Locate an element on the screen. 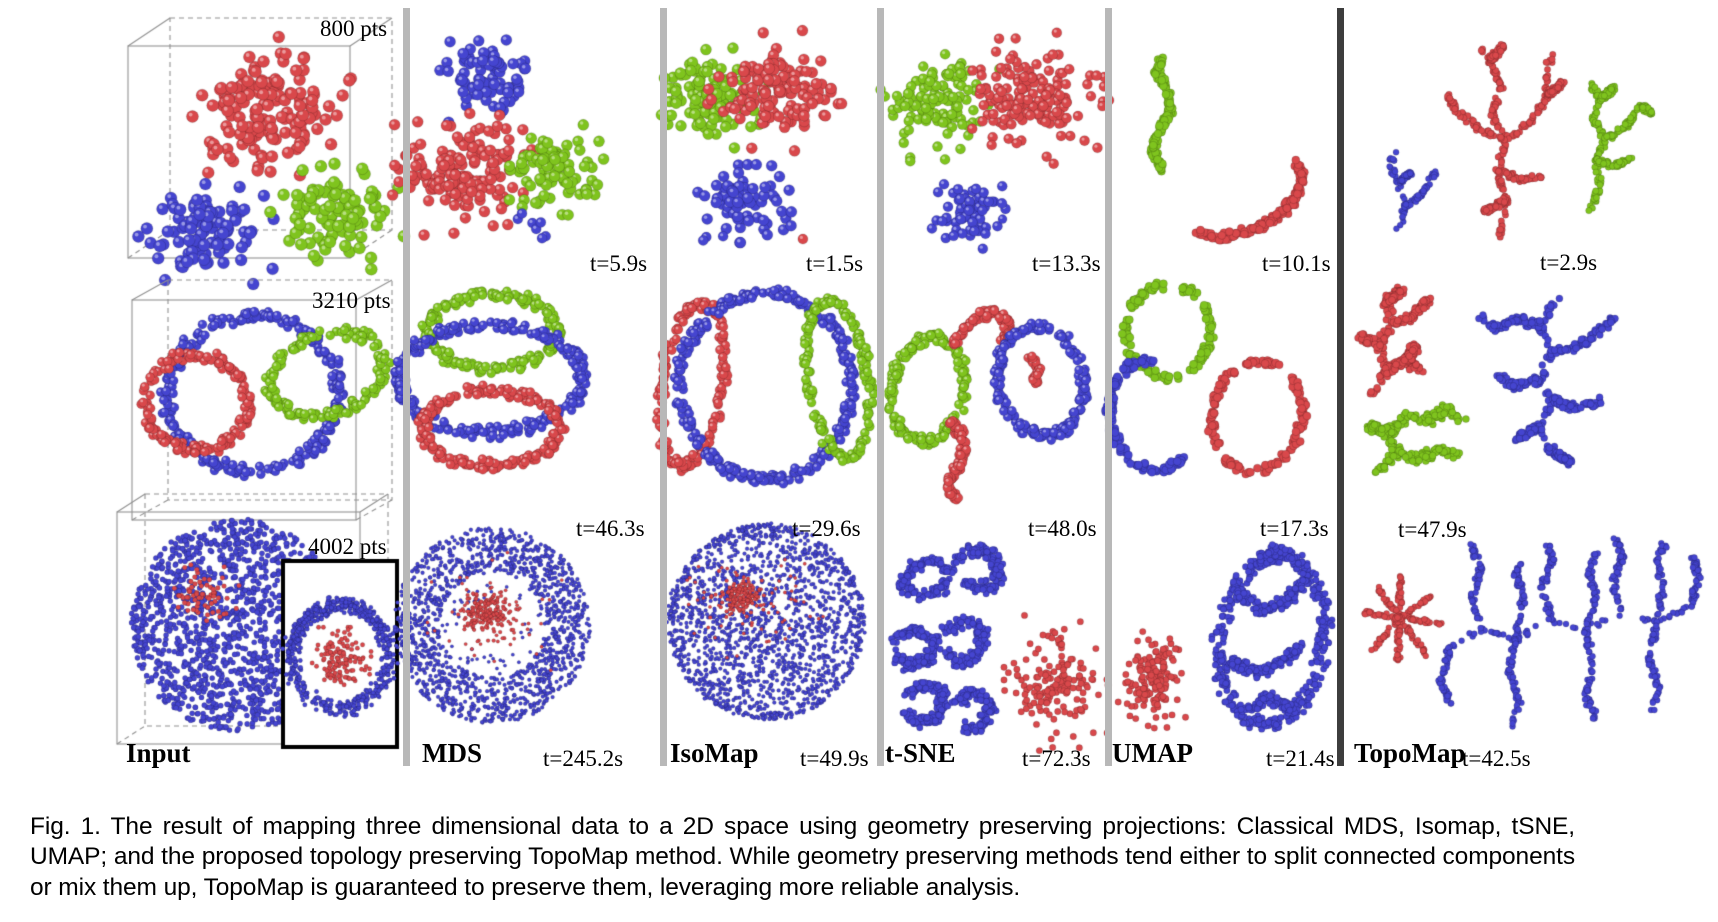 This screenshot has width=1718, height=922. timing-label-isomap-row3: t=49.9s is located at coordinates (834, 758).